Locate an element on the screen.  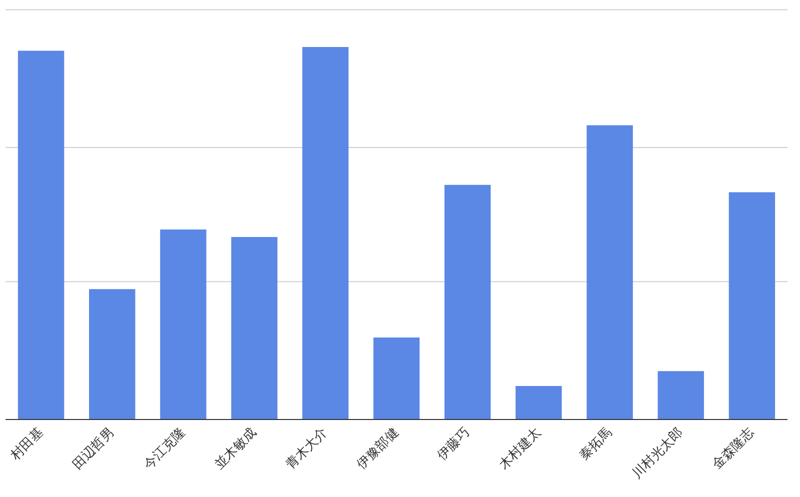
x-tick-label: 田辺哲男 is located at coordinates (94, 449).